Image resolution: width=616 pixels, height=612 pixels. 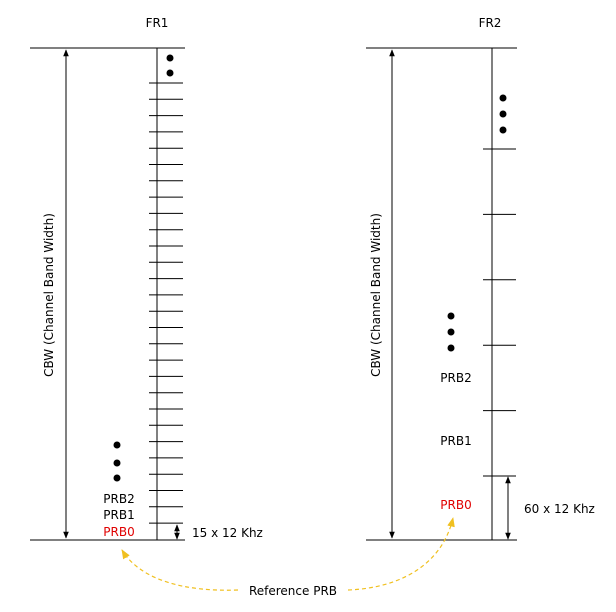 What do you see at coordinates (455, 505) in the screenshot?
I see `fr2-prb0-label: PRB0` at bounding box center [455, 505].